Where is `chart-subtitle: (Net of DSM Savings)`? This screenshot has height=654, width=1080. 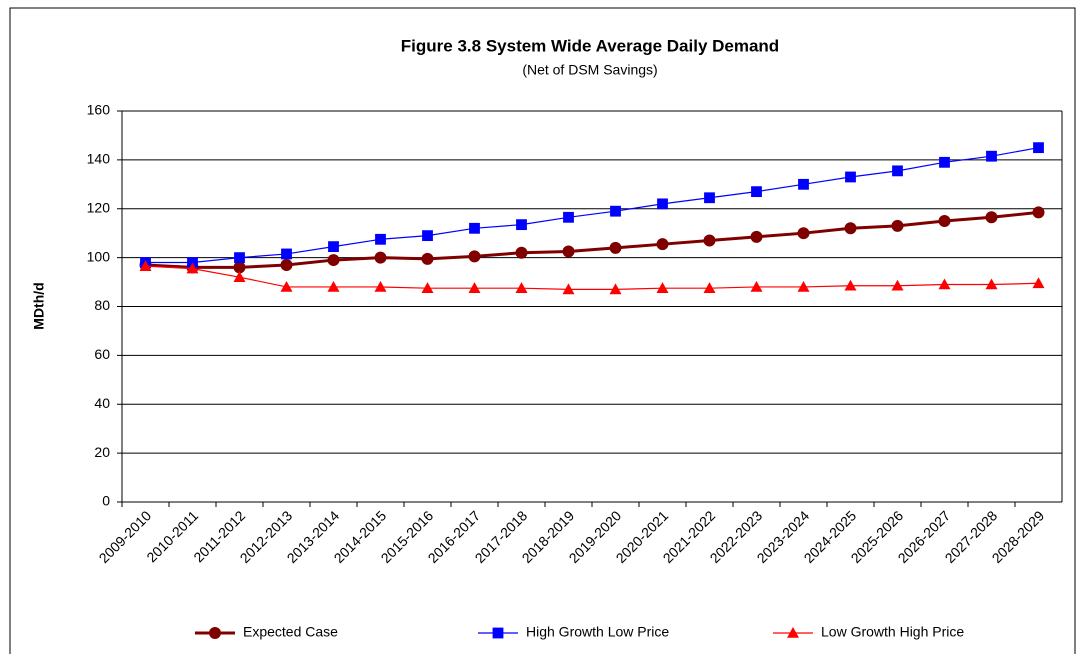 chart-subtitle: (Net of DSM Savings) is located at coordinates (589, 70).